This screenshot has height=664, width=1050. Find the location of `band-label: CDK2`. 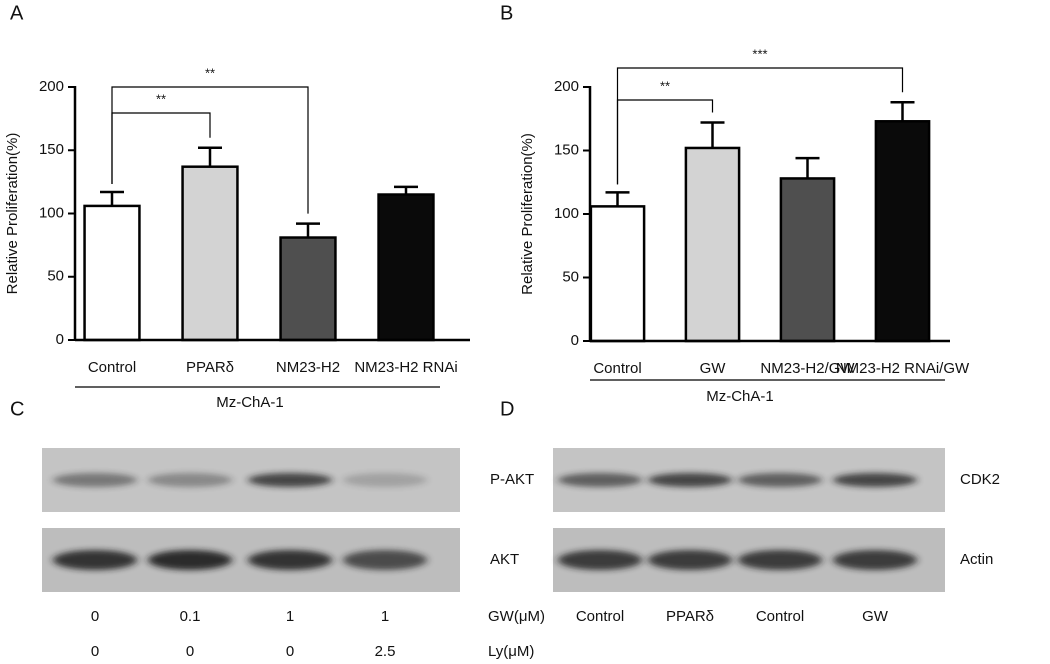

band-label: CDK2 is located at coordinates (980, 479).